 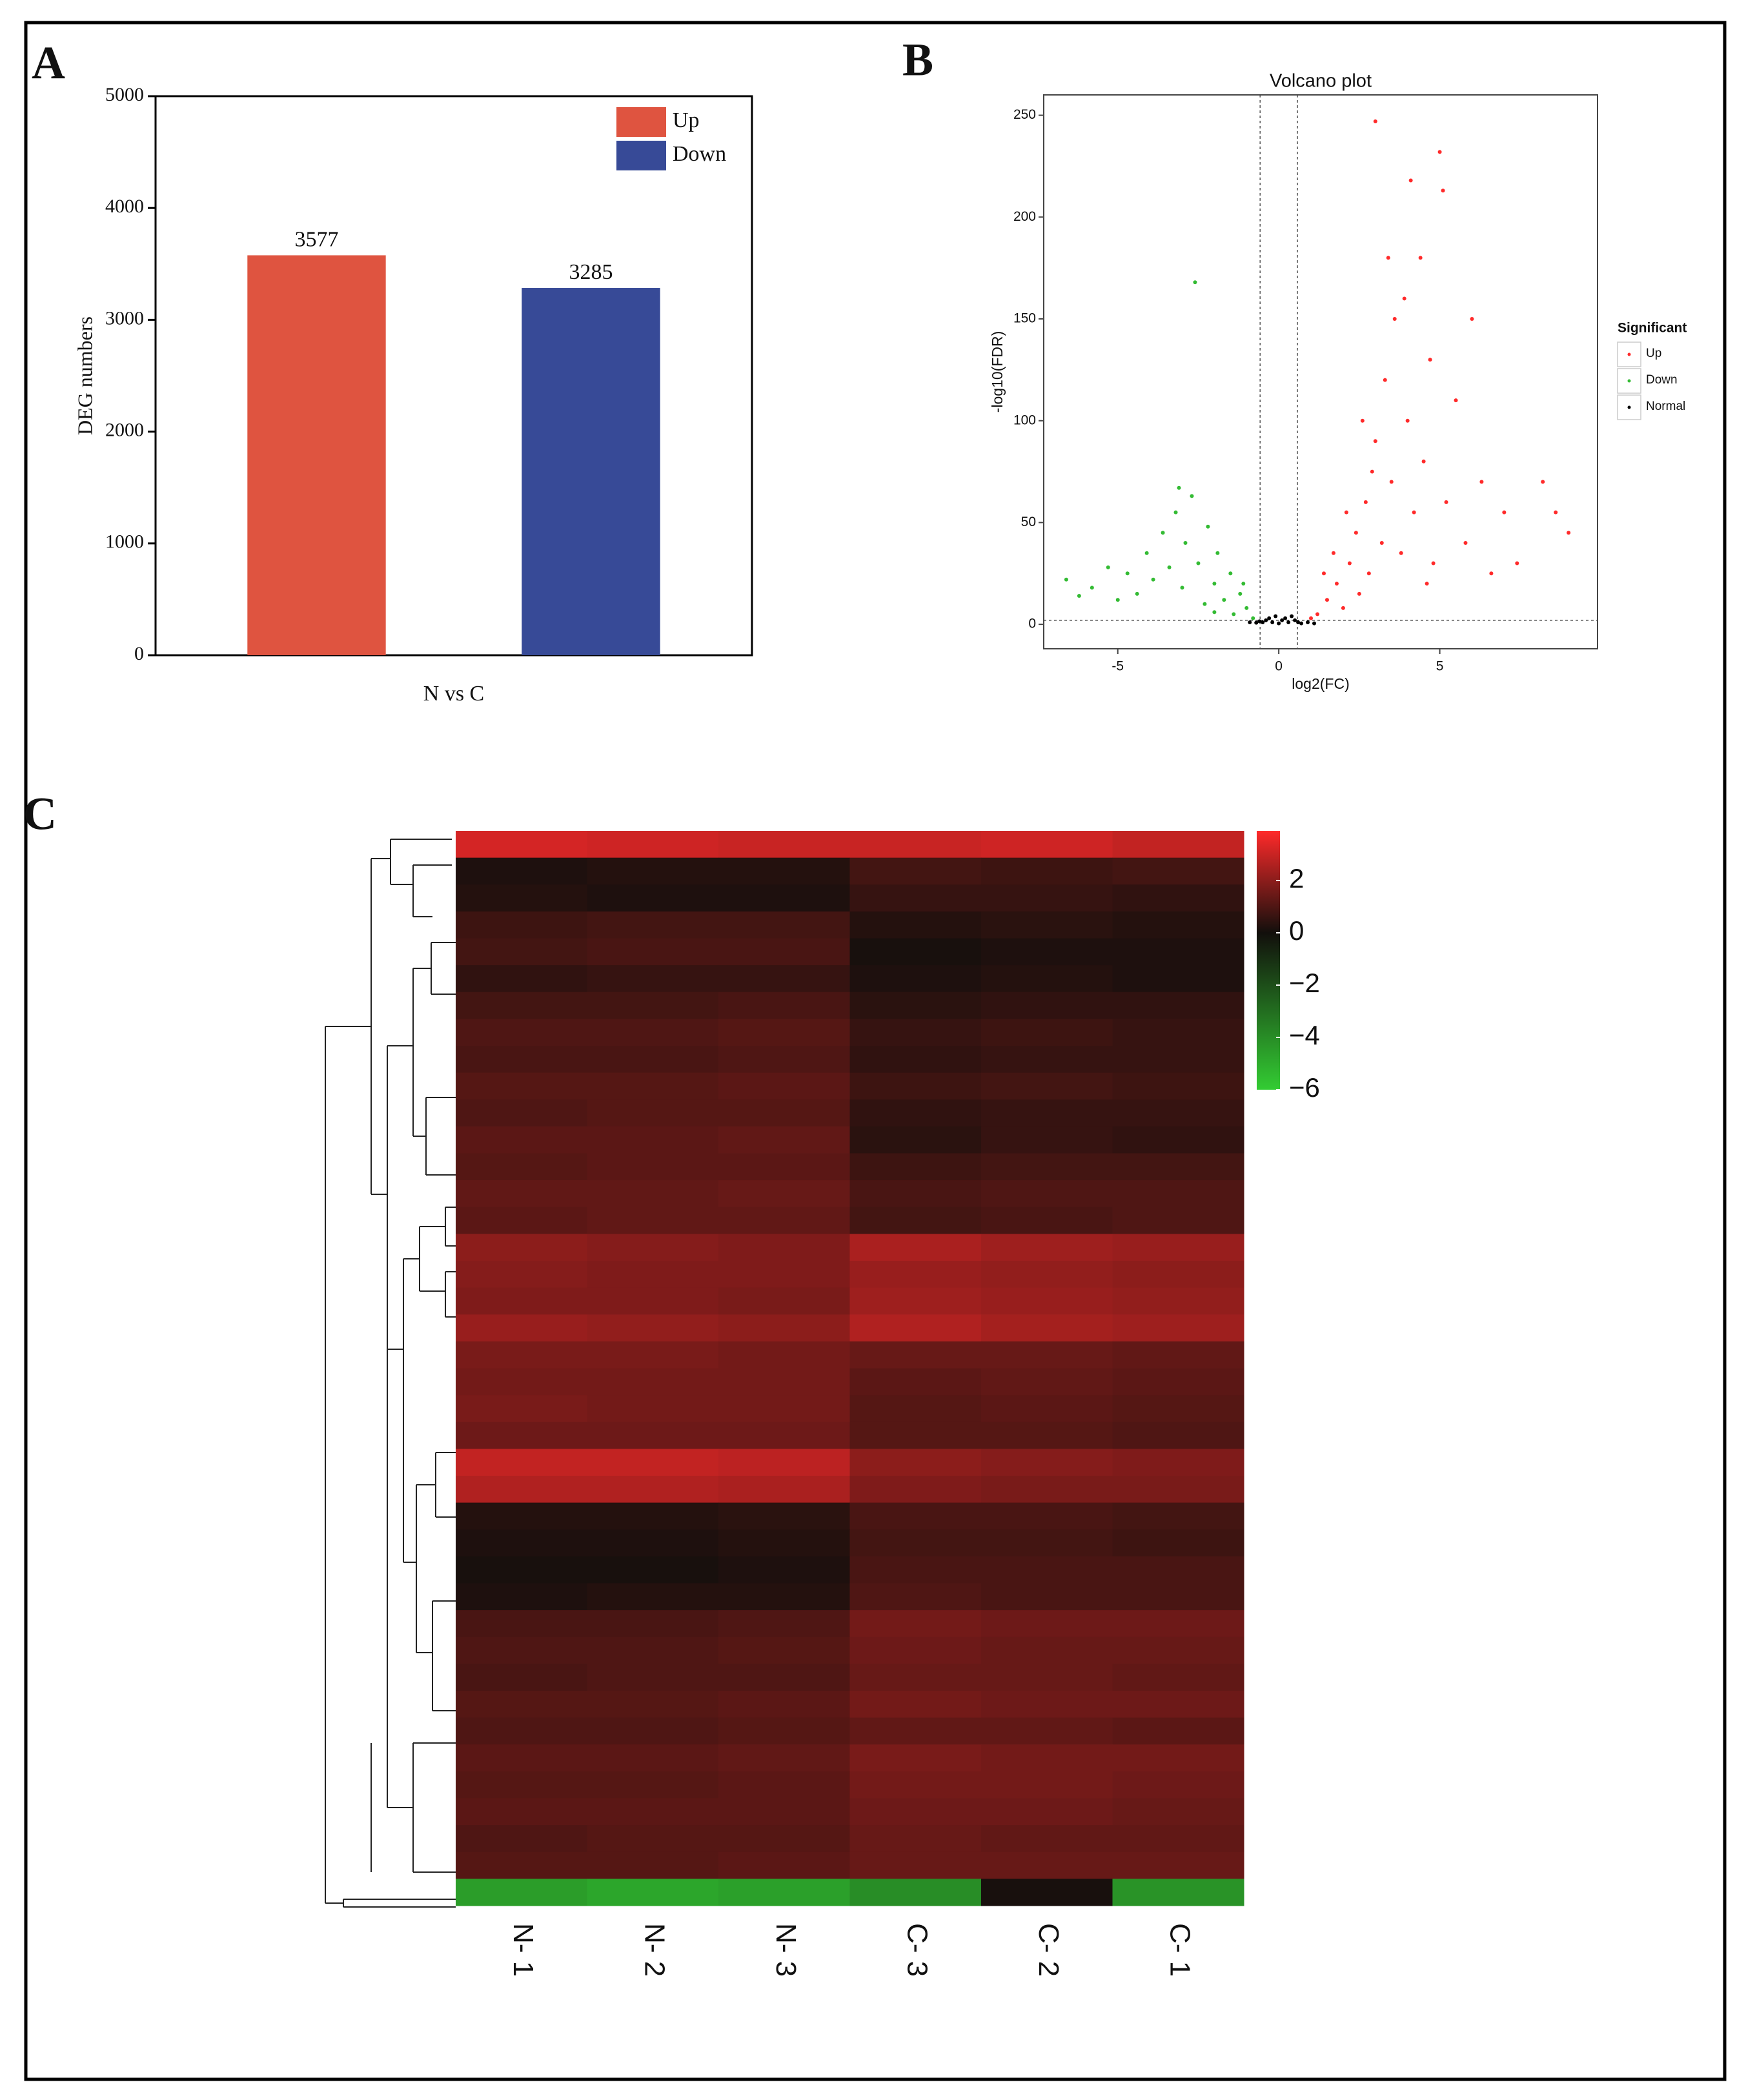 I want to click on legend-label: Down, so click(x=1662, y=380).